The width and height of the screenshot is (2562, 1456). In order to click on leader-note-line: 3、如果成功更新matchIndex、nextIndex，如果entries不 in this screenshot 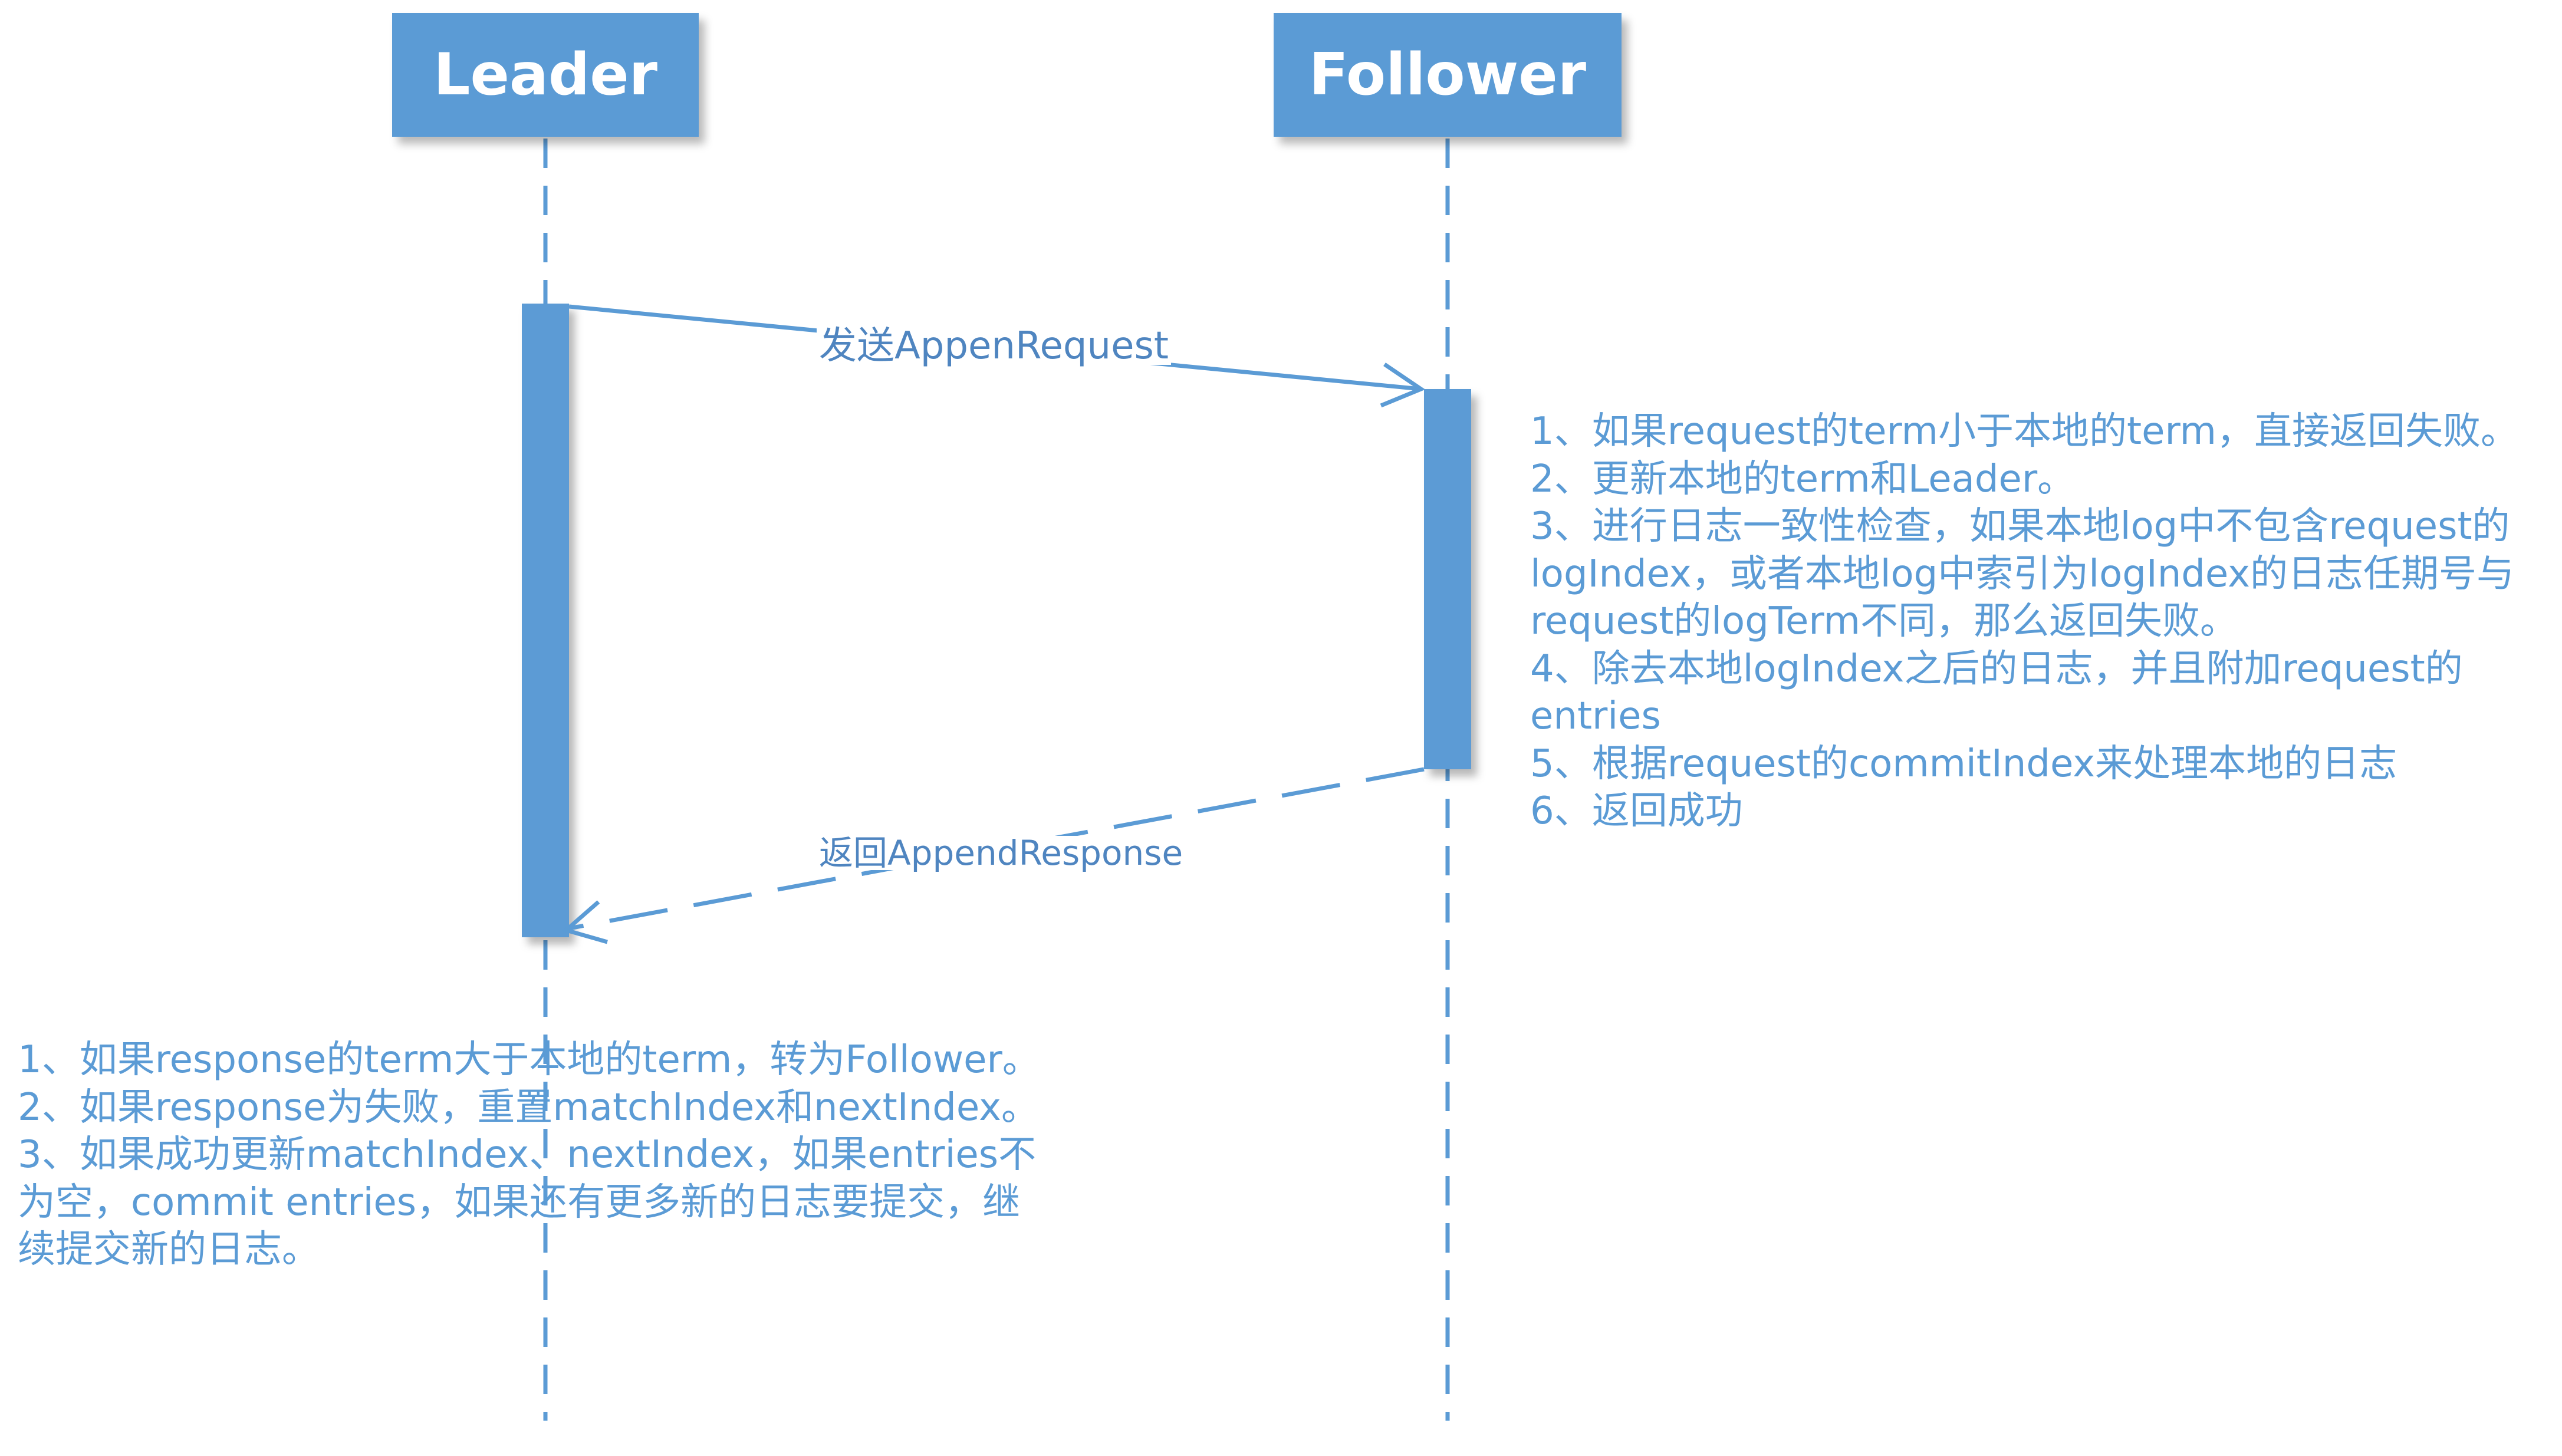, I will do `click(527, 1155)`.